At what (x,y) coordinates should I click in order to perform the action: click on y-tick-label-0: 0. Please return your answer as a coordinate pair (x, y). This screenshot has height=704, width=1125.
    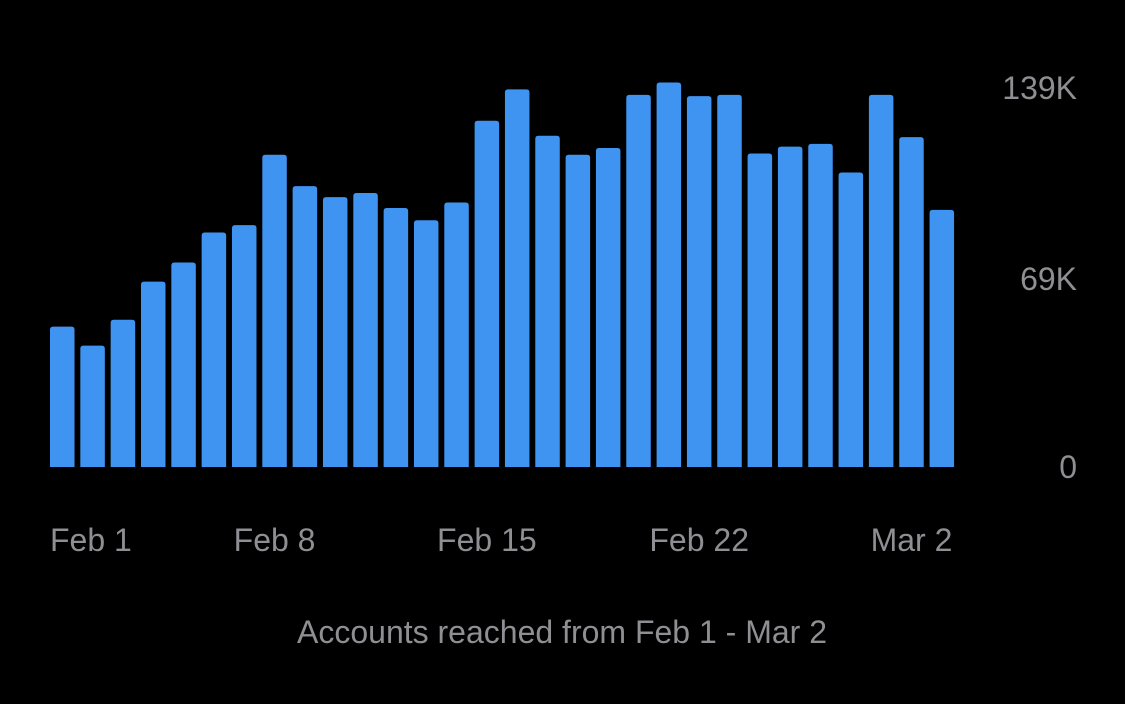
    Looking at the image, I should click on (1068, 467).